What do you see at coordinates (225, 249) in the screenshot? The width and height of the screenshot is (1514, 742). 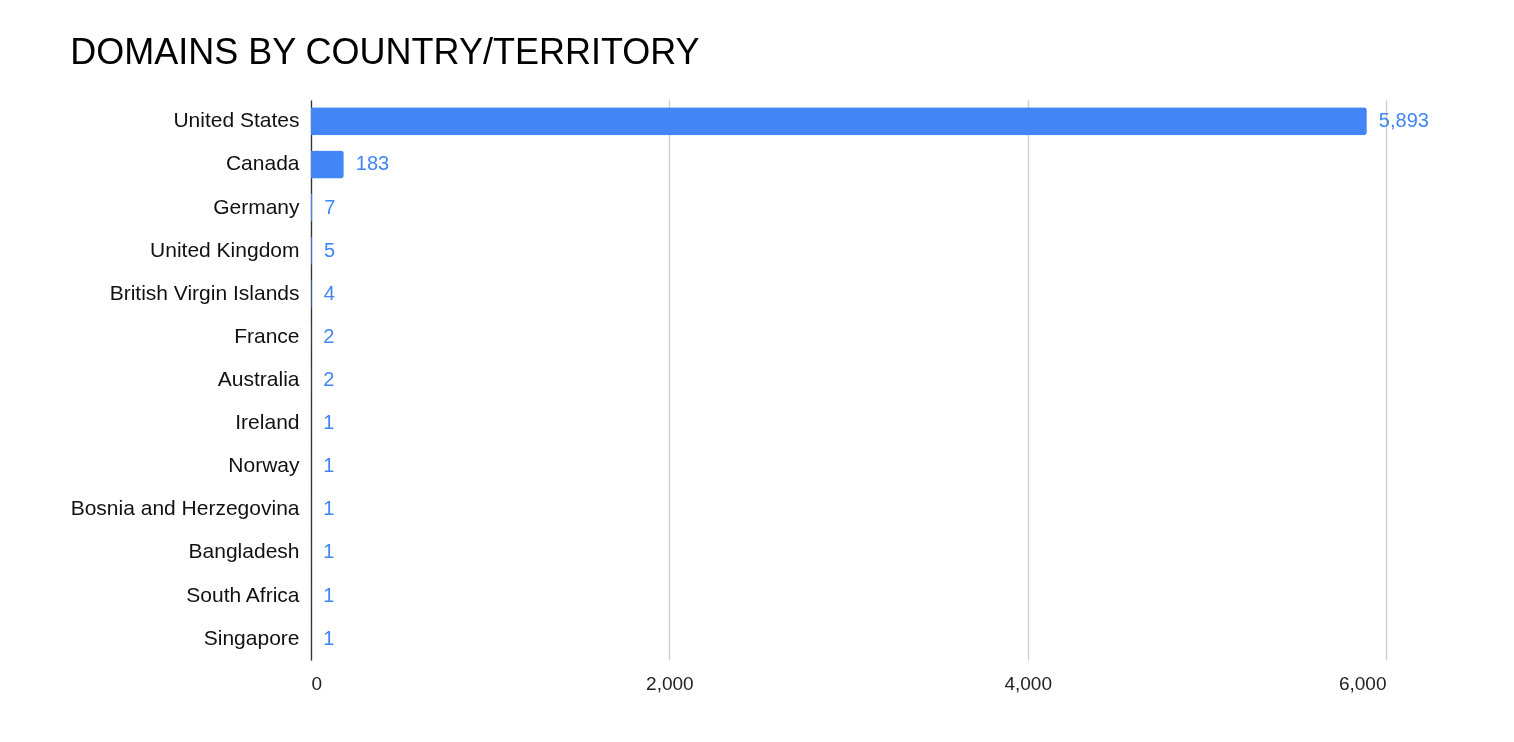 I see `y-tick-label: United Kingdom` at bounding box center [225, 249].